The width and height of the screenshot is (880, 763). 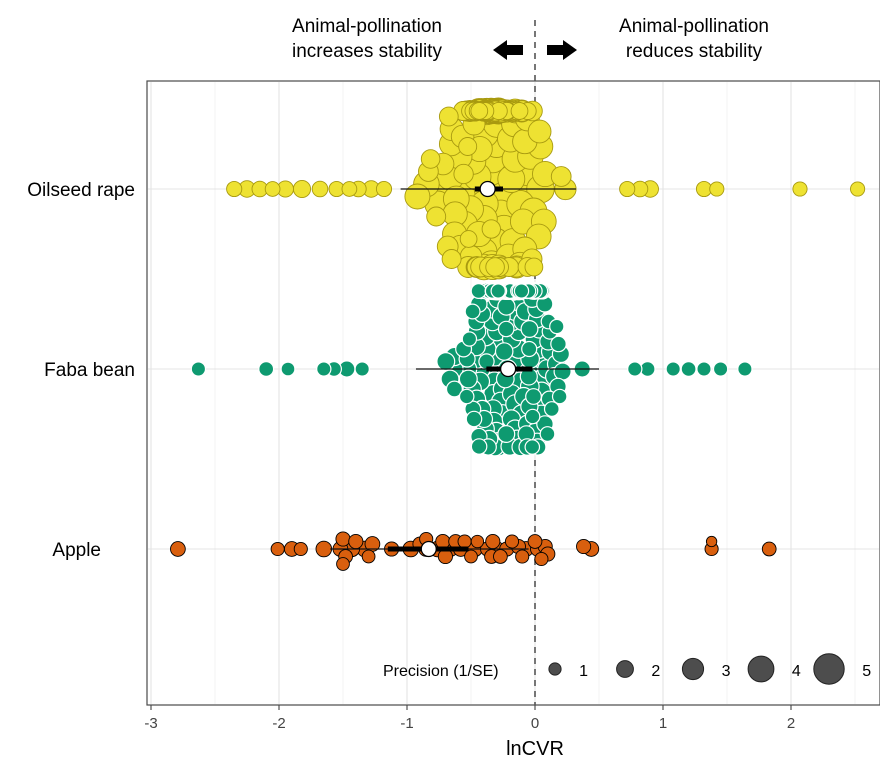 I want to click on right-annotation-line1: Animal-pollination, so click(x=694, y=26).